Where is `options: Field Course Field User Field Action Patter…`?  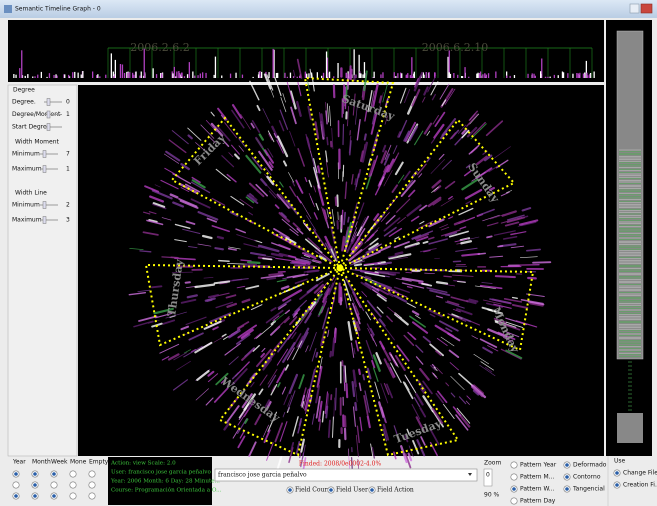
options: Field Course Field User Field Action Patter… is located at coordinates (471, 483).